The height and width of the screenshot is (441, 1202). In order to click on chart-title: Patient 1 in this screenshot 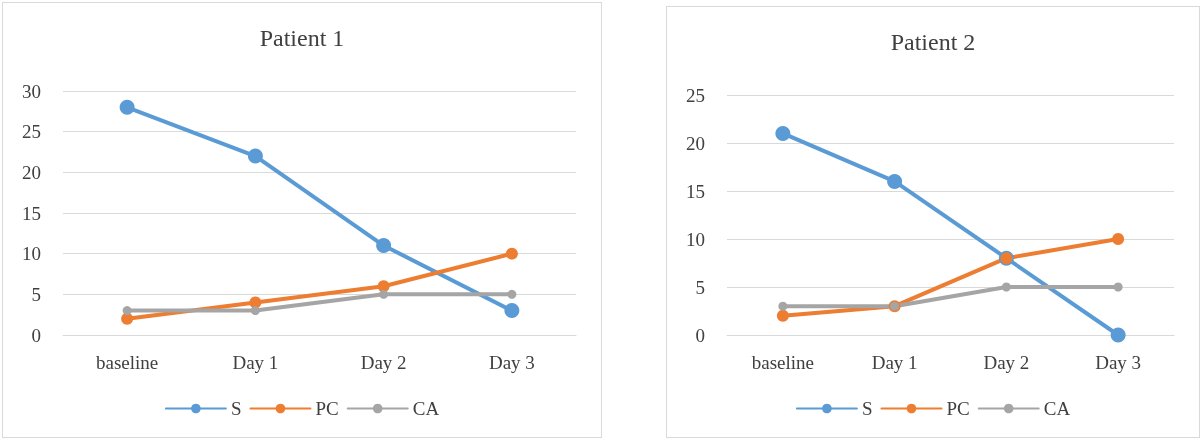, I will do `click(302, 38)`.